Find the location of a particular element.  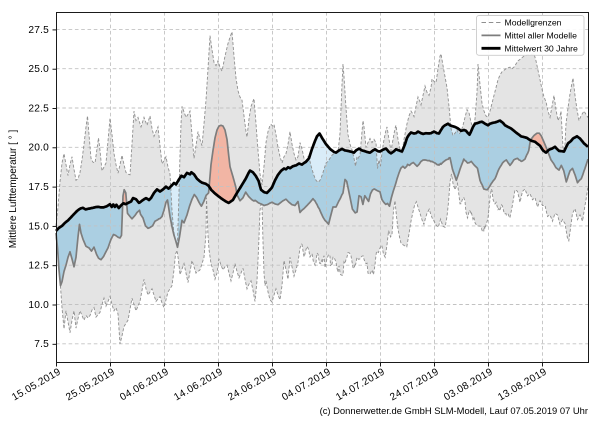

svg-text: 20.0 is located at coordinates (38, 148).